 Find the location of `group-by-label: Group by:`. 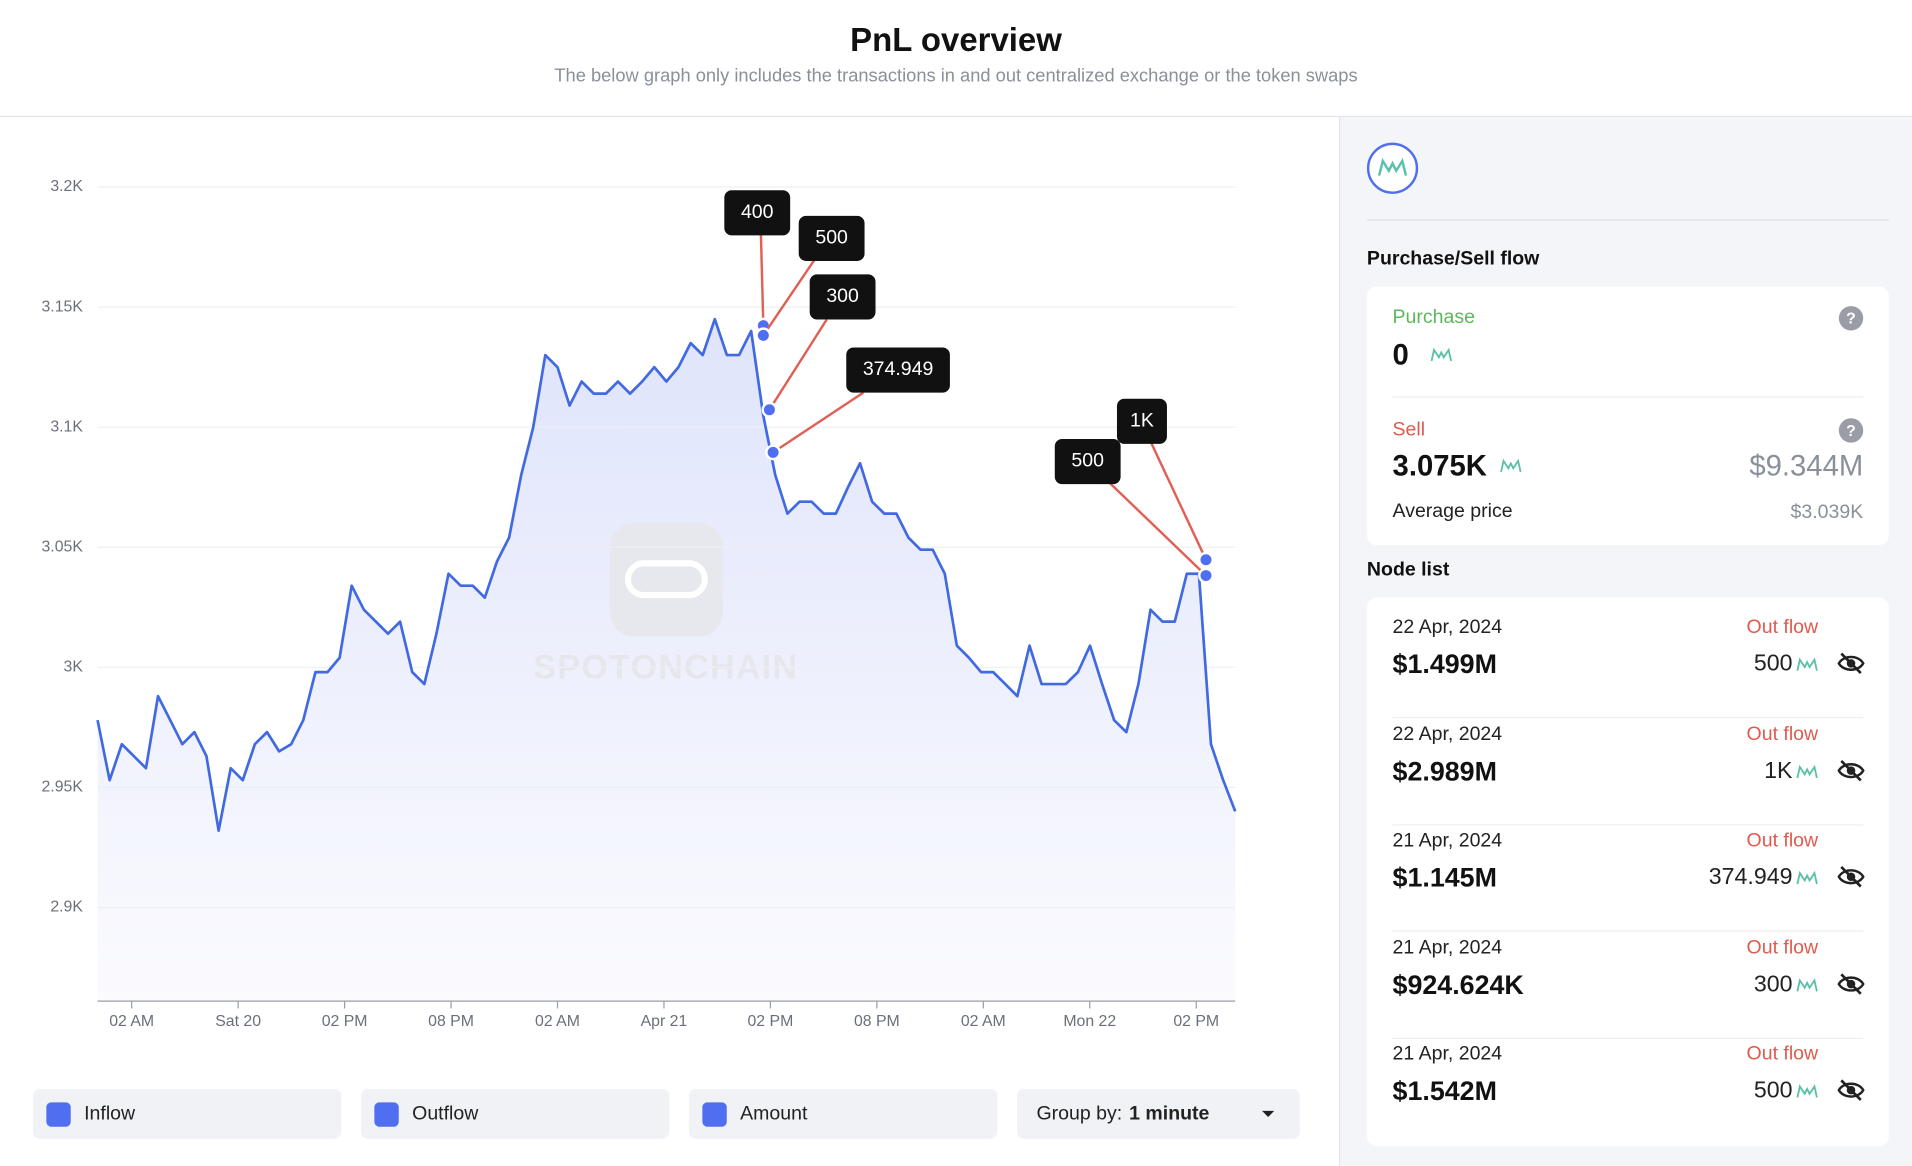

group-by-label: Group by: is located at coordinates (1079, 1114).